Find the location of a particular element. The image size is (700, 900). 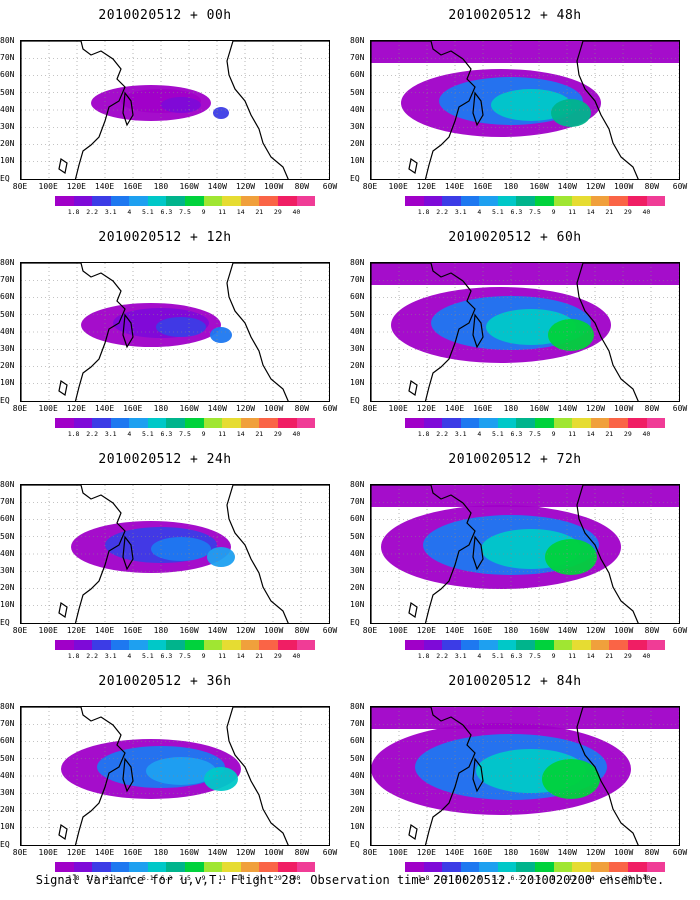

variance-map is located at coordinates (525, 332).